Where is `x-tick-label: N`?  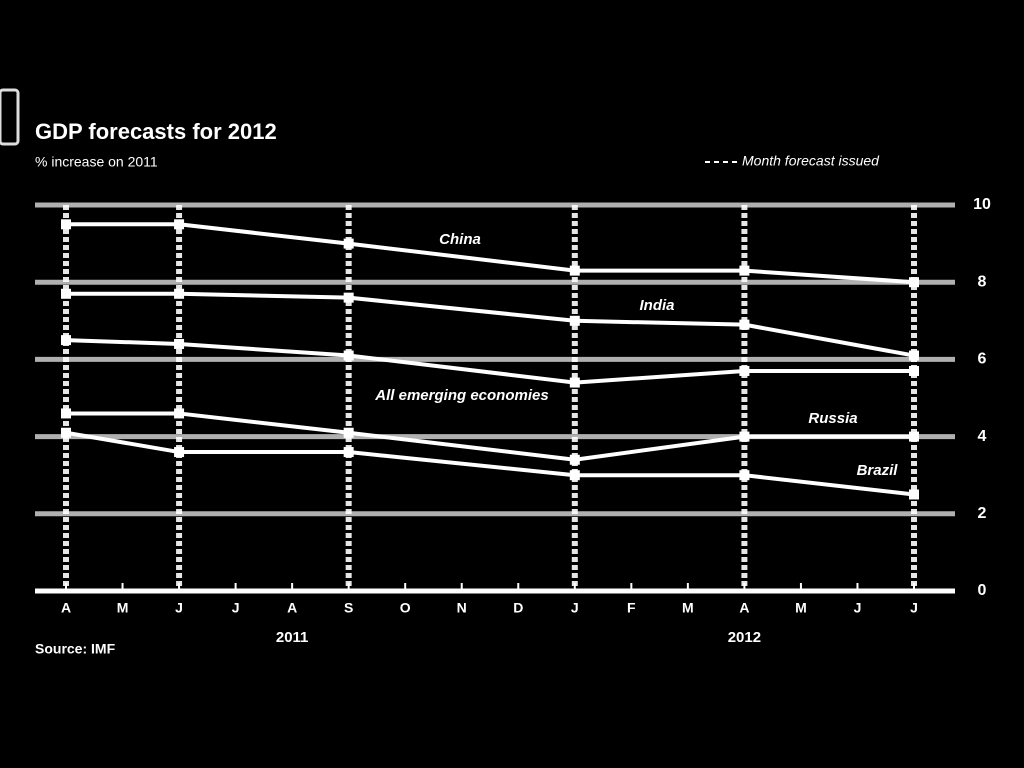
x-tick-label: N is located at coordinates (462, 608).